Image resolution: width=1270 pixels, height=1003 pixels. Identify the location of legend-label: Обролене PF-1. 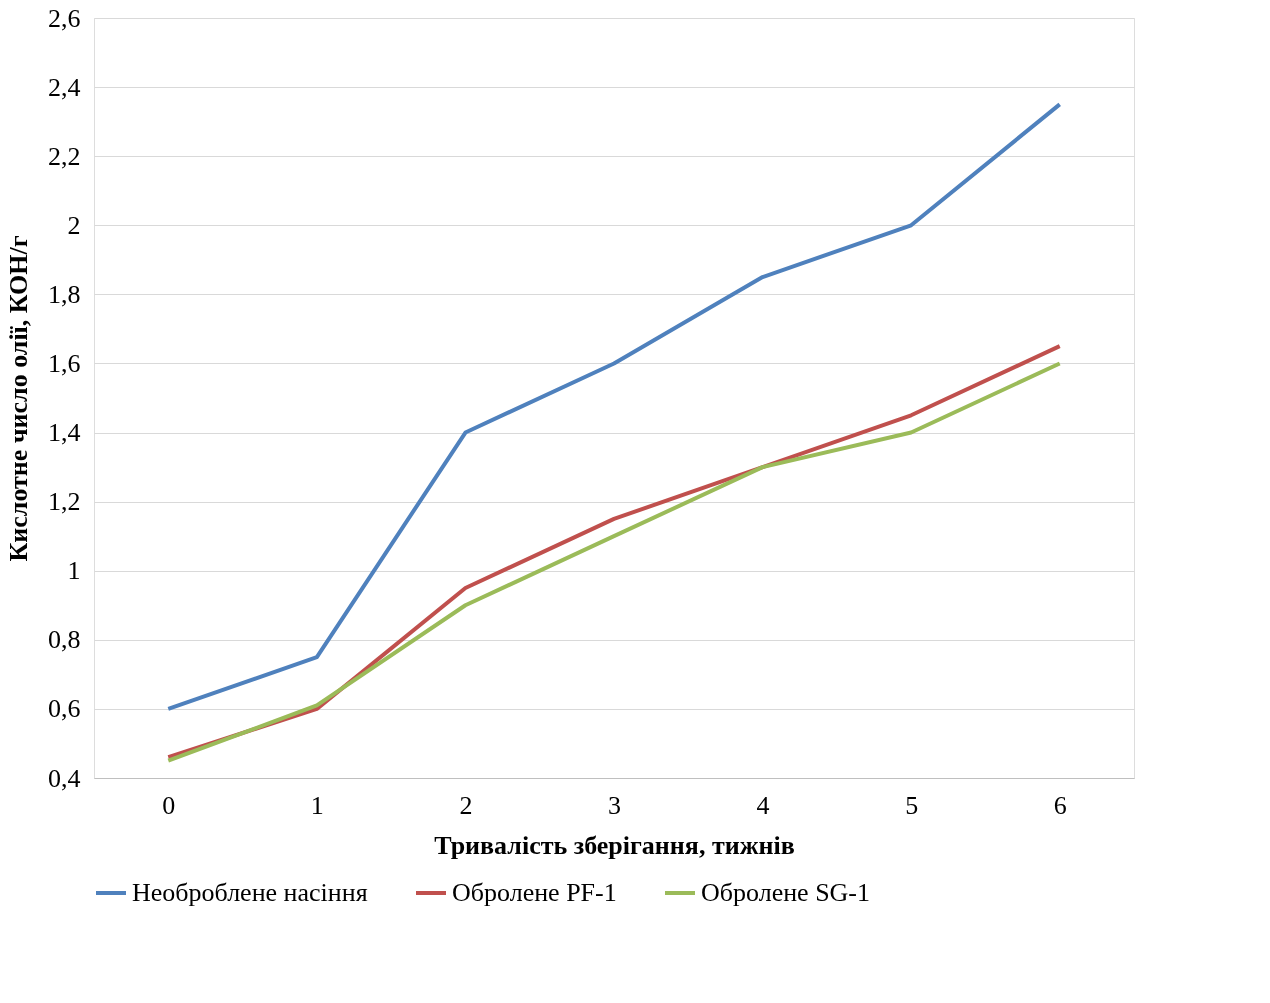
(534, 892).